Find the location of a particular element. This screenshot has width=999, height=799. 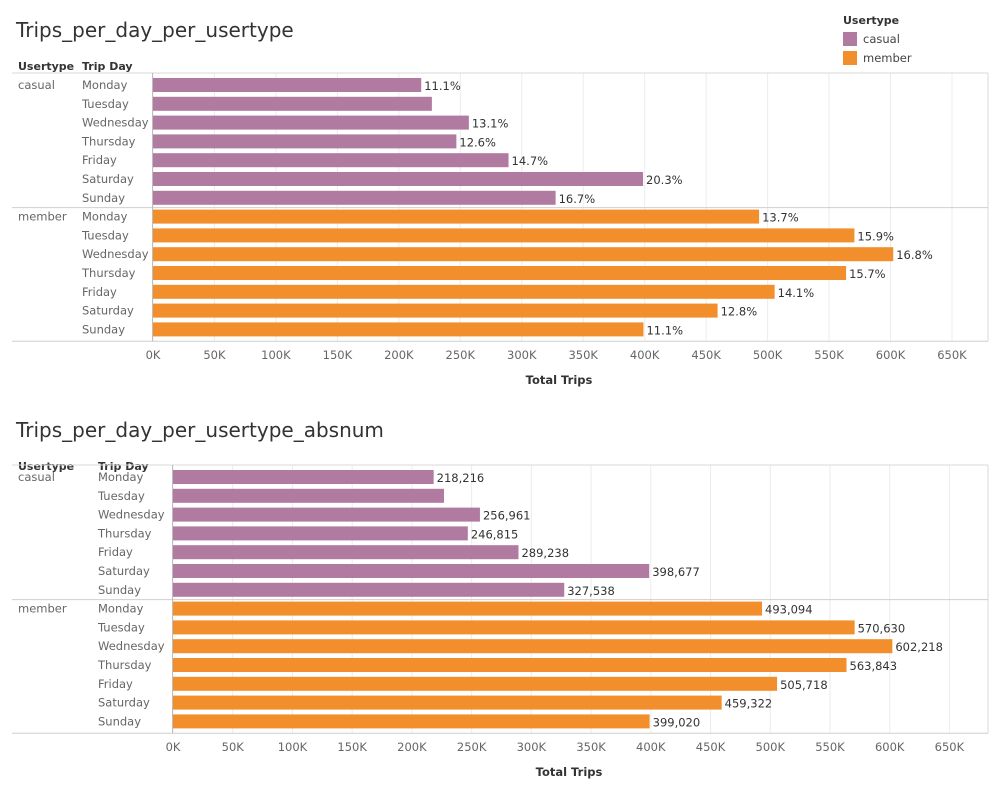

x-tick-label: 550K is located at coordinates (830, 747).